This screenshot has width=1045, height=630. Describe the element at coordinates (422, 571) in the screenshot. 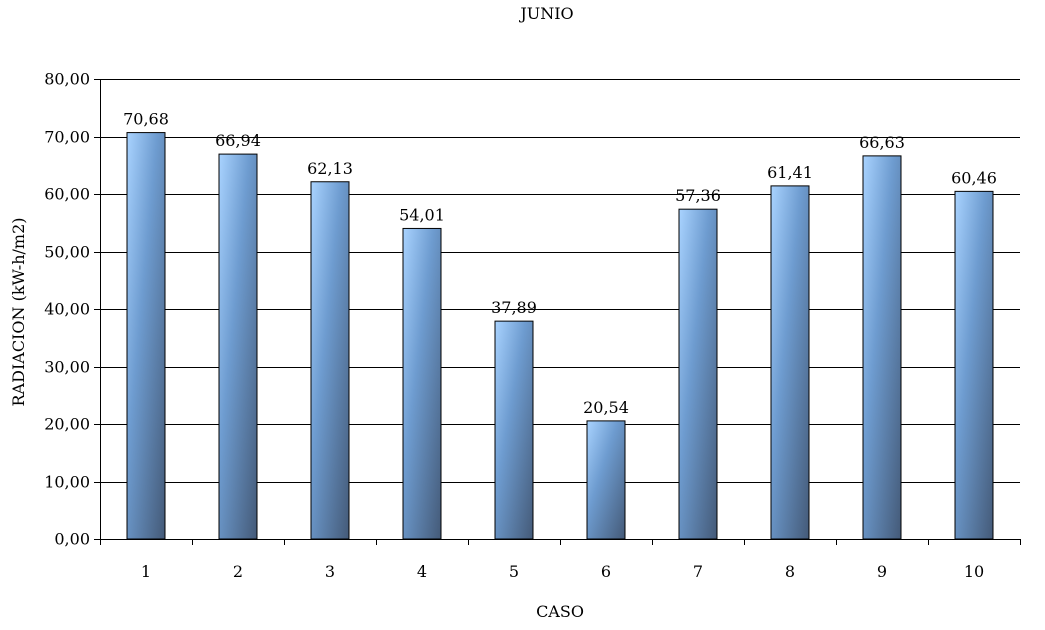

I see `x-tick-label: 4` at that location.